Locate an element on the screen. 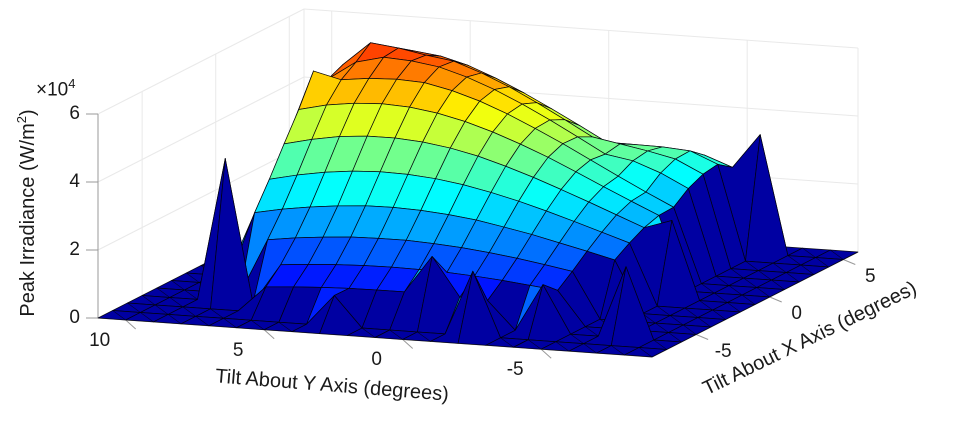 The image size is (959, 423). z-tick-label: 4 is located at coordinates (74, 181).